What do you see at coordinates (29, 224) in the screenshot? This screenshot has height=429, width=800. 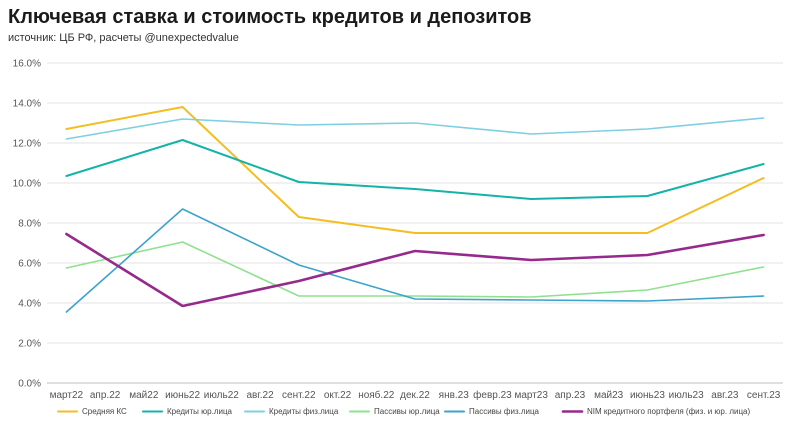 I see `y-tick-label: 8.0%` at bounding box center [29, 224].